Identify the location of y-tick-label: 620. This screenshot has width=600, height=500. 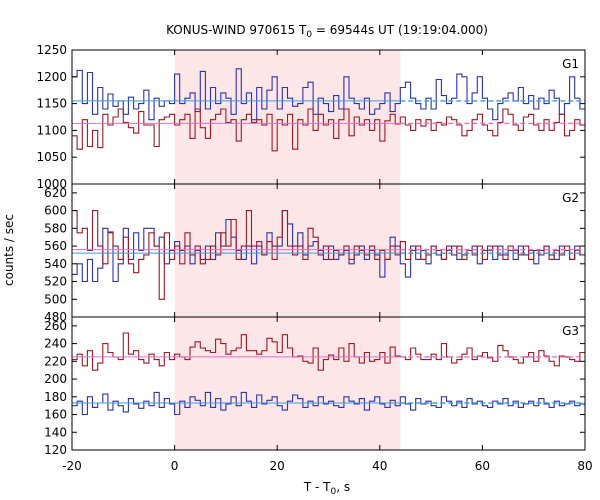
(55, 193).